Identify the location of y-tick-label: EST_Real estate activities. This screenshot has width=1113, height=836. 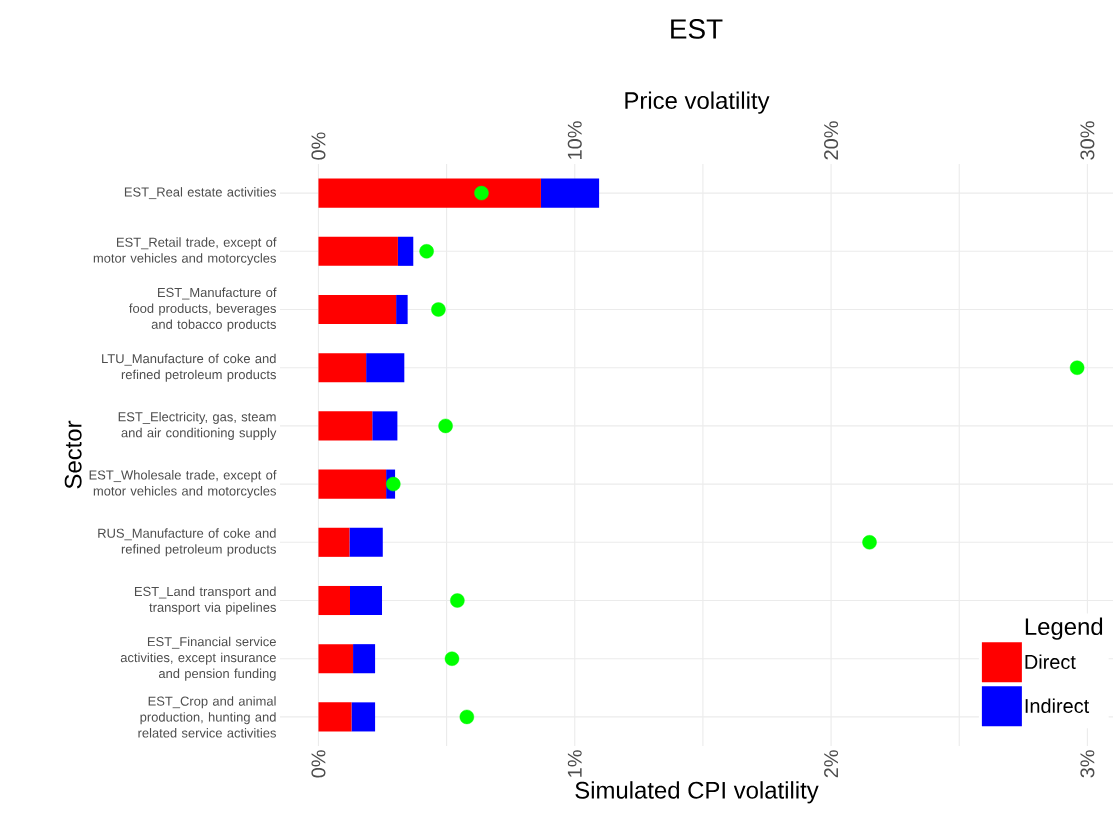
(200, 193).